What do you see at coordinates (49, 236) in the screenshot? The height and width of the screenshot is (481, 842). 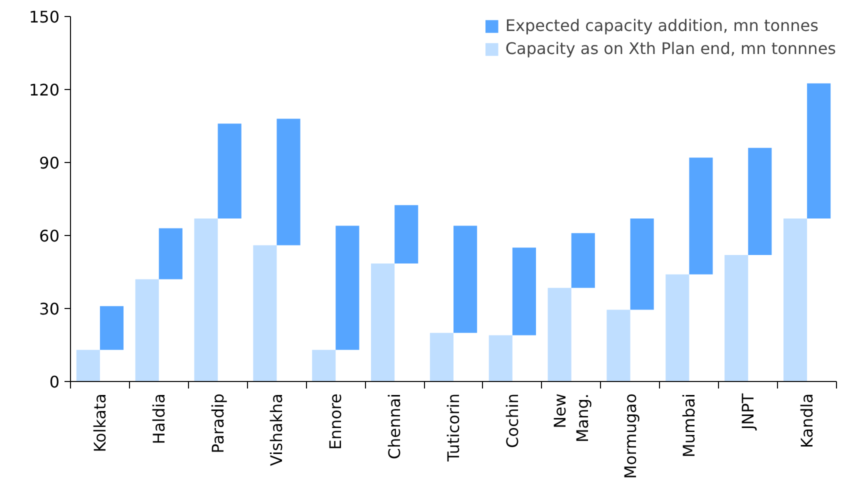 I see `y-tick-label: 60` at bounding box center [49, 236].